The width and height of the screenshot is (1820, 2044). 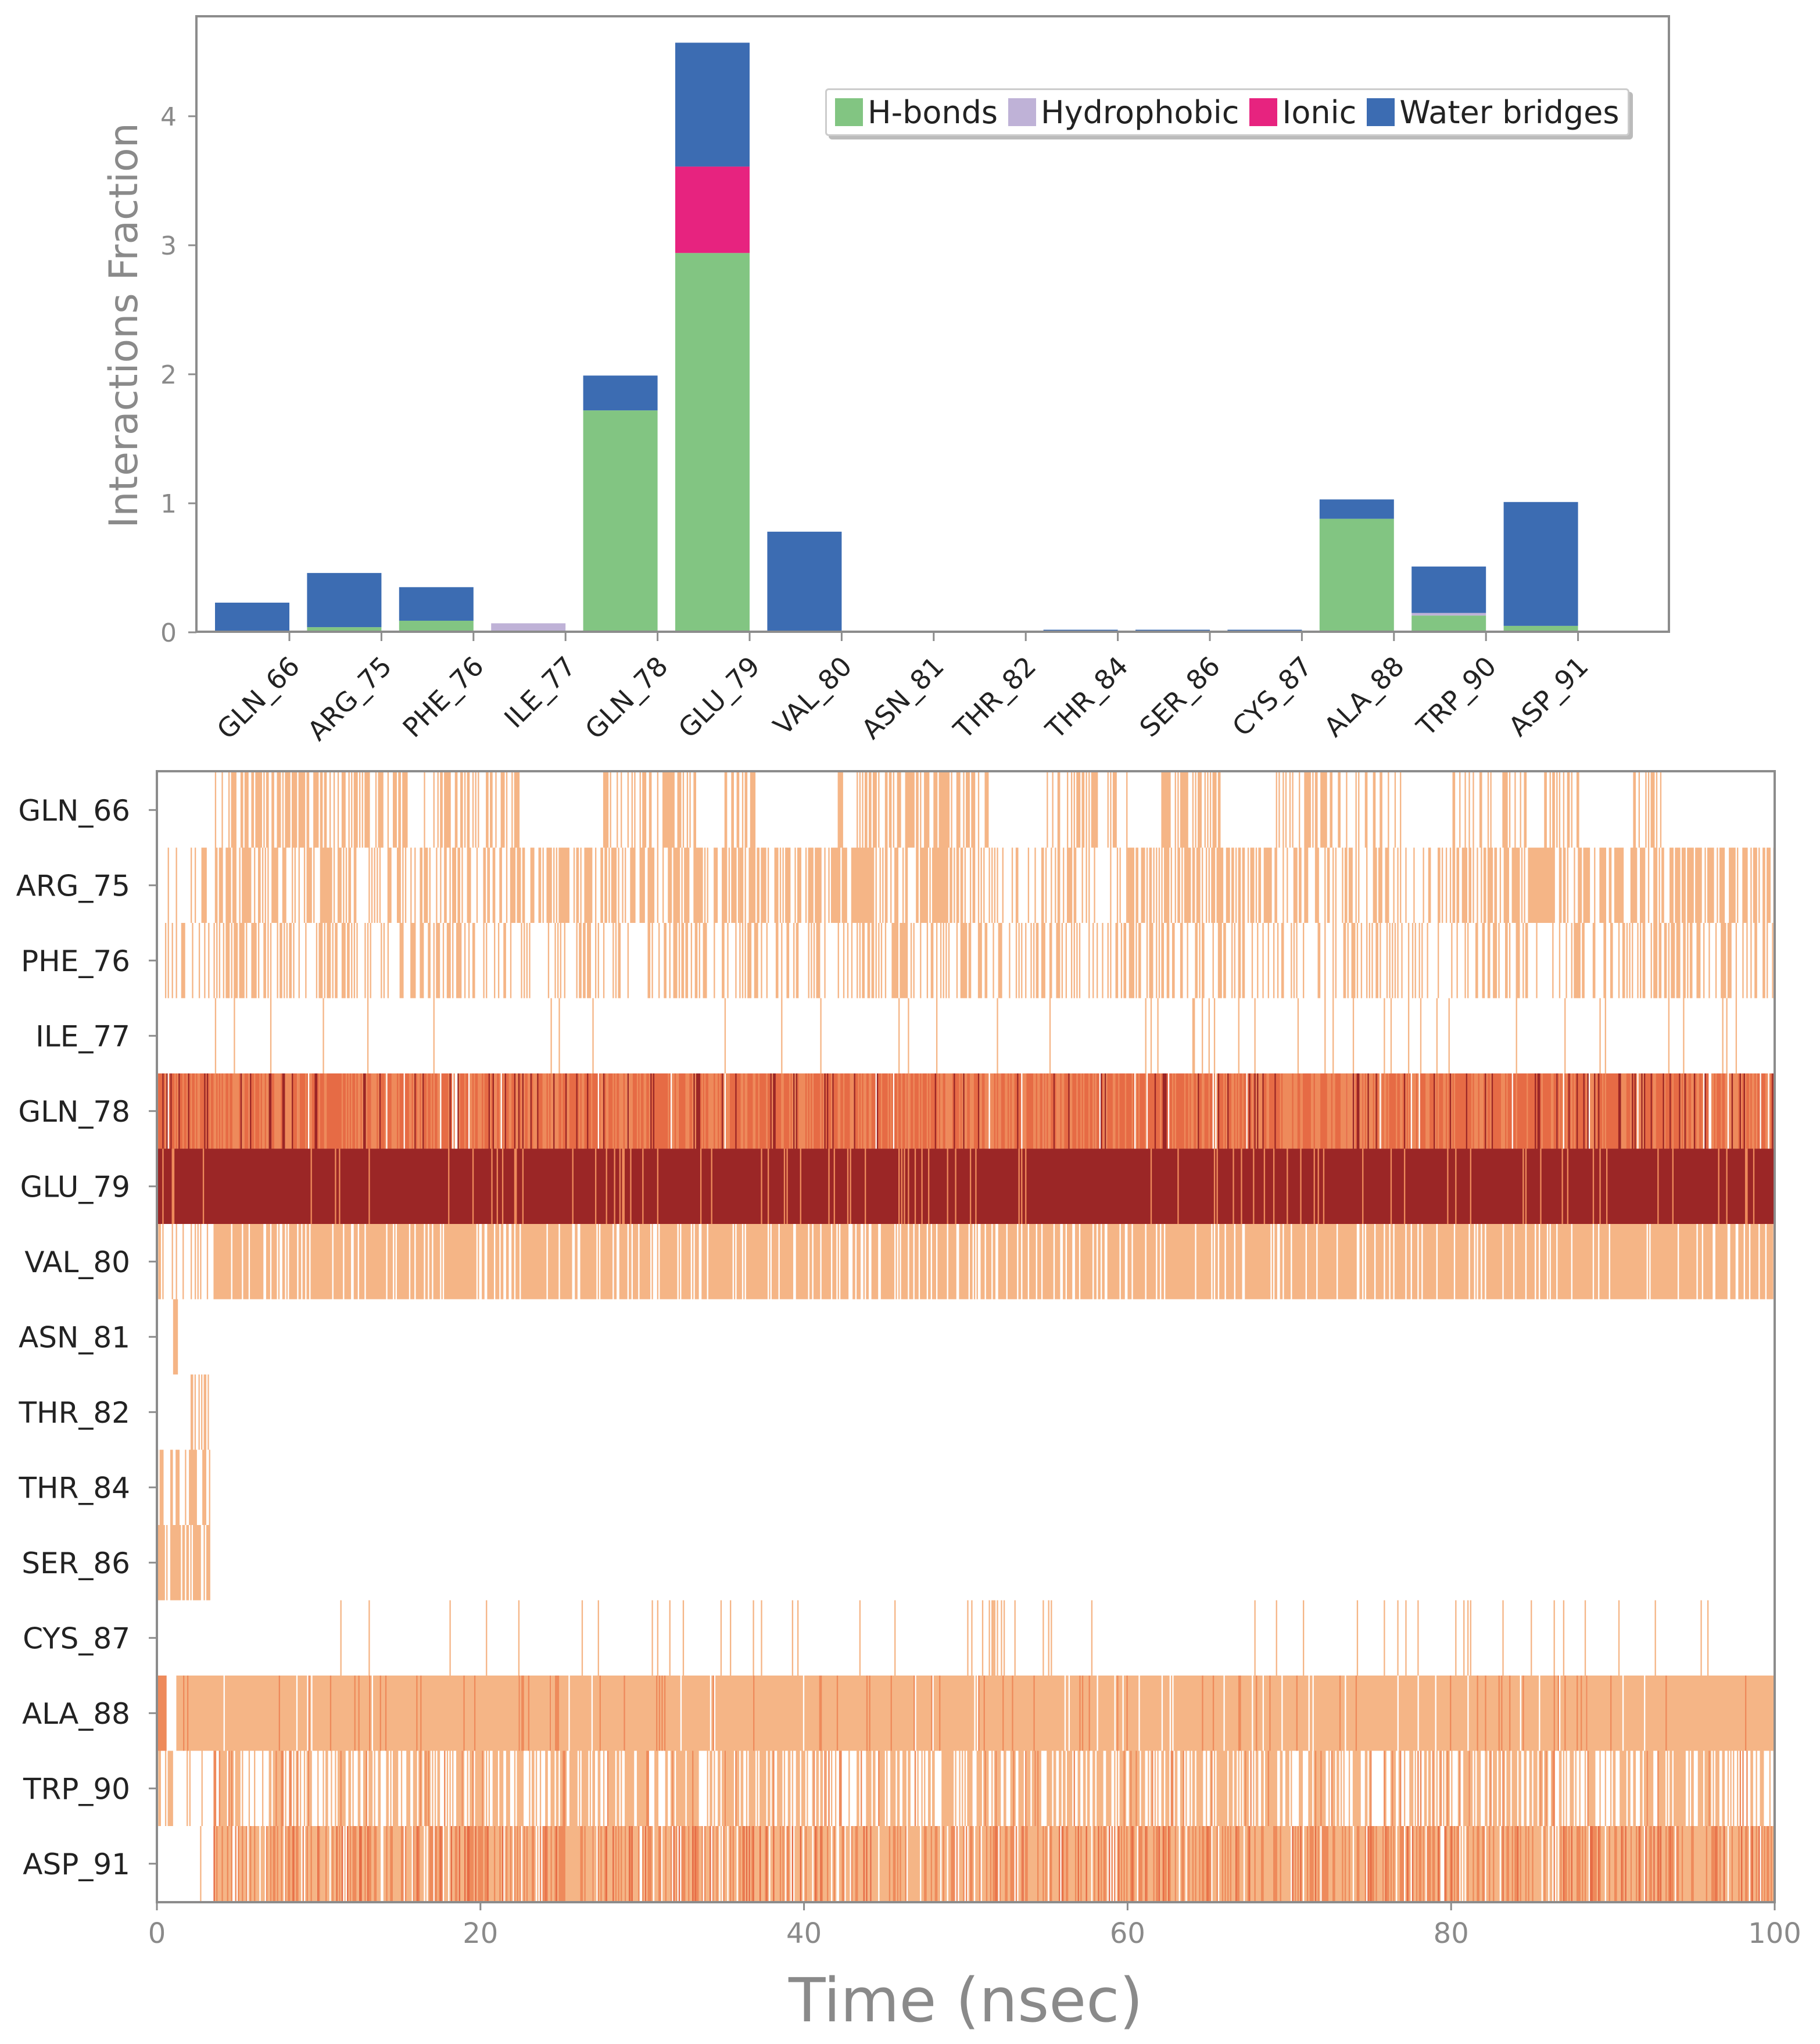 What do you see at coordinates (1540, 628) in the screenshot?
I see `bar-asp-91-h-bonds` at bounding box center [1540, 628].